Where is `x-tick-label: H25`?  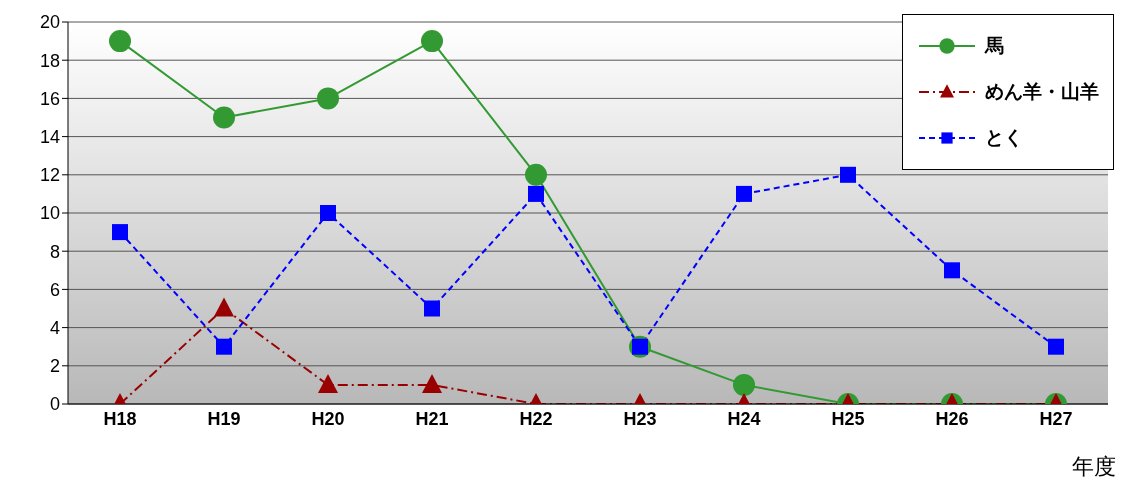 x-tick-label: H25 is located at coordinates (848, 418).